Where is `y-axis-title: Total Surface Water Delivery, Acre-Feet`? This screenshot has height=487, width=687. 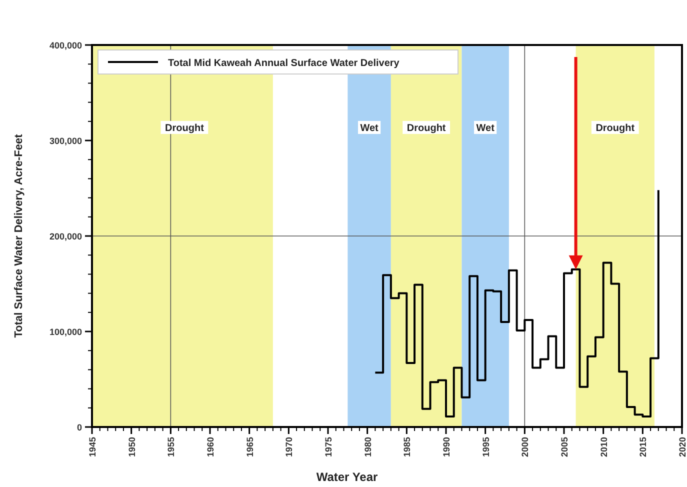
y-axis-title: Total Surface Water Delivery, Acre-Feet is located at coordinates (19, 236).